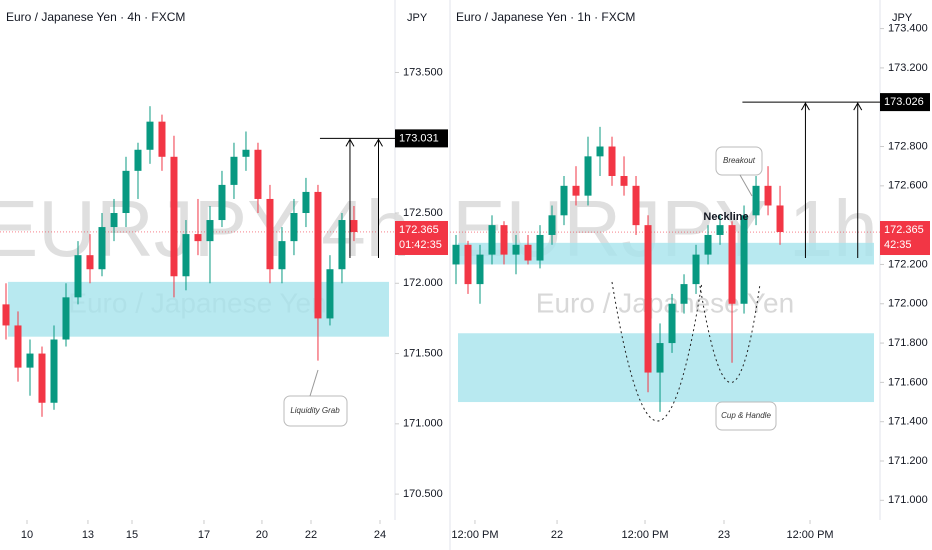  I want to click on x-tick-label: 23, so click(724, 535).